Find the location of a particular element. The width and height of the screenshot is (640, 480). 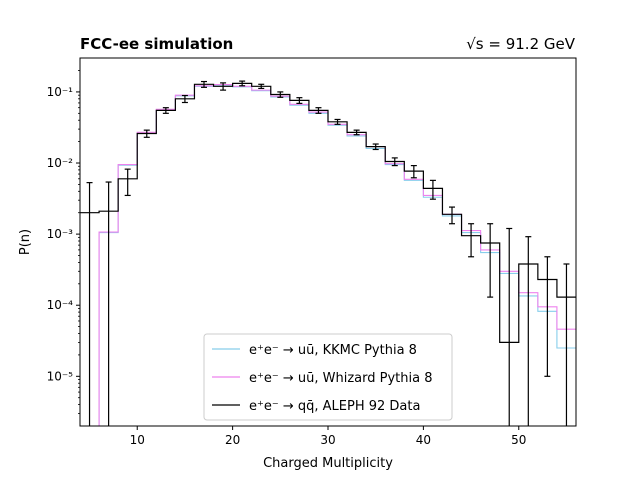

y-tick-label: 10⁻¹ is located at coordinates (60, 92).